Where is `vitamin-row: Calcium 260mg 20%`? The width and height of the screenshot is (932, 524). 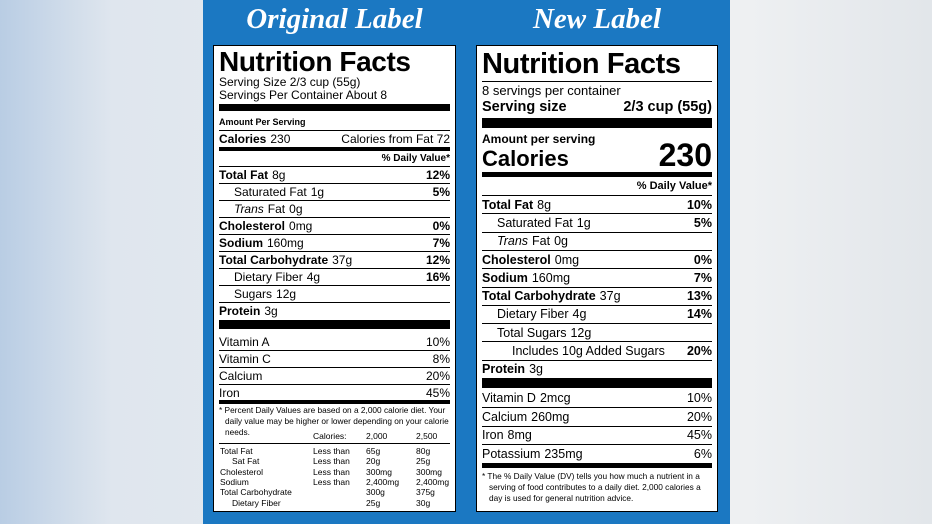
vitamin-row: Calcium 260mg 20% is located at coordinates (597, 416).